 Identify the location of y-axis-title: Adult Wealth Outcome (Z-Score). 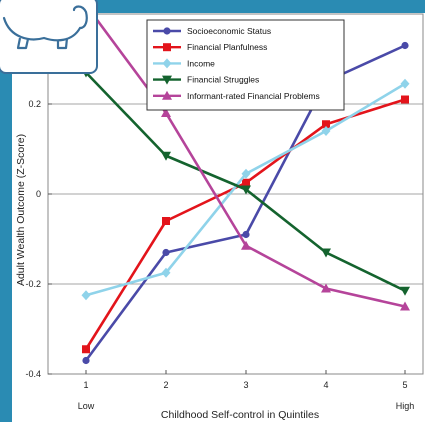
(21, 210).